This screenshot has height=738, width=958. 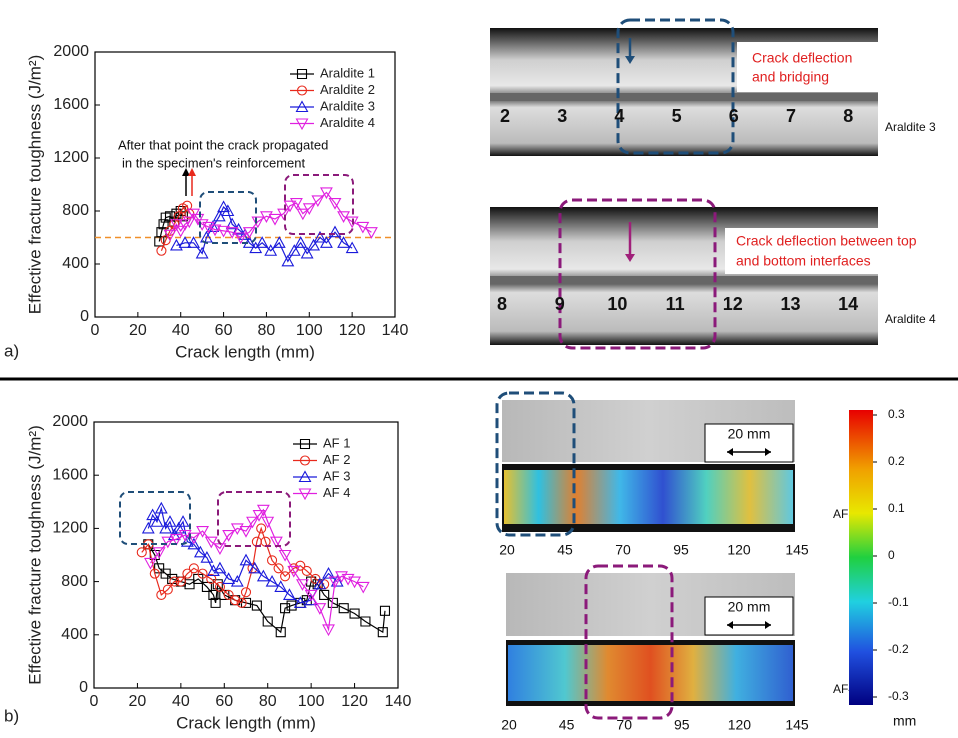 What do you see at coordinates (802, 58) in the screenshot?
I see `annotation: Crack deflection` at bounding box center [802, 58].